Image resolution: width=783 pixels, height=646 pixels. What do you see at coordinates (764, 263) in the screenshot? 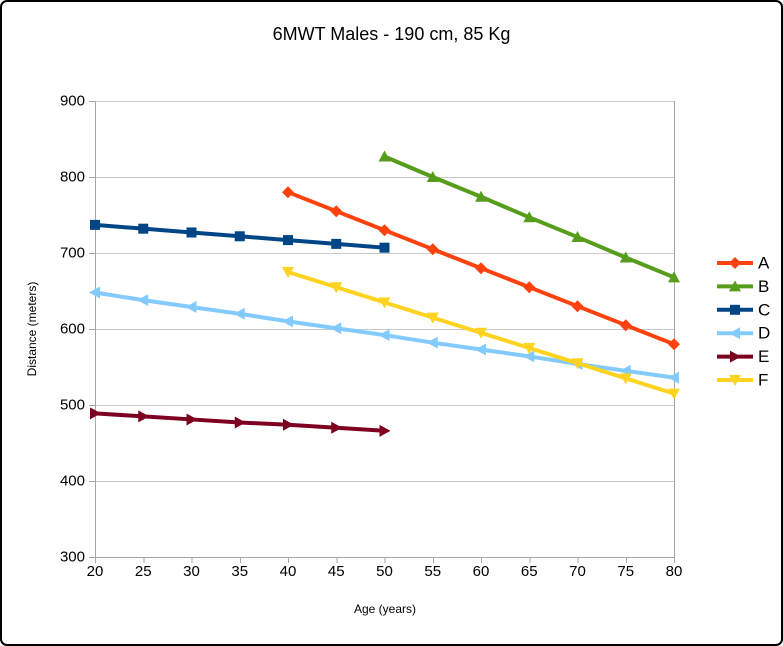
I see `legend-A-label: A` at bounding box center [764, 263].